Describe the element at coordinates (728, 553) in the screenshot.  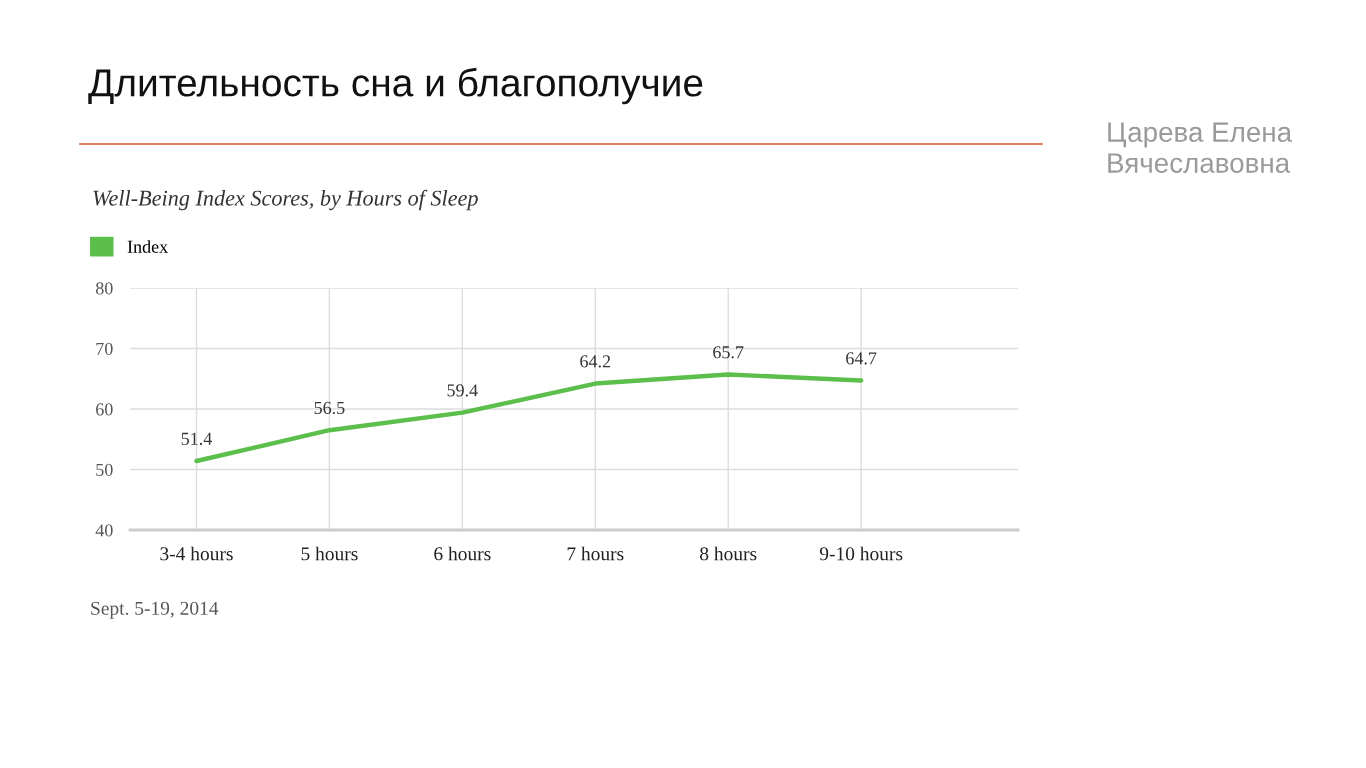
I see `x-tick-label: 8 hours` at that location.